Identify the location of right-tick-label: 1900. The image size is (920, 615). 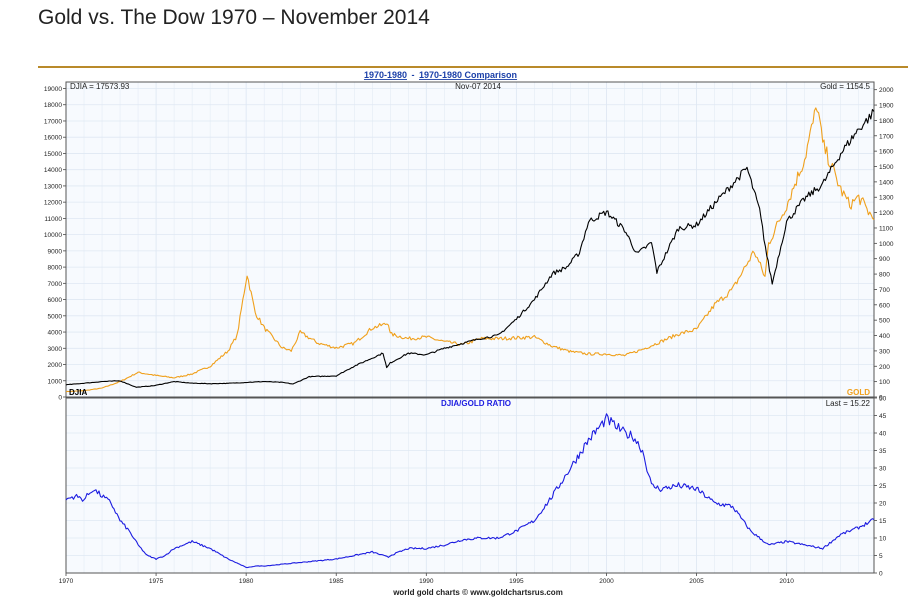
(886, 106).